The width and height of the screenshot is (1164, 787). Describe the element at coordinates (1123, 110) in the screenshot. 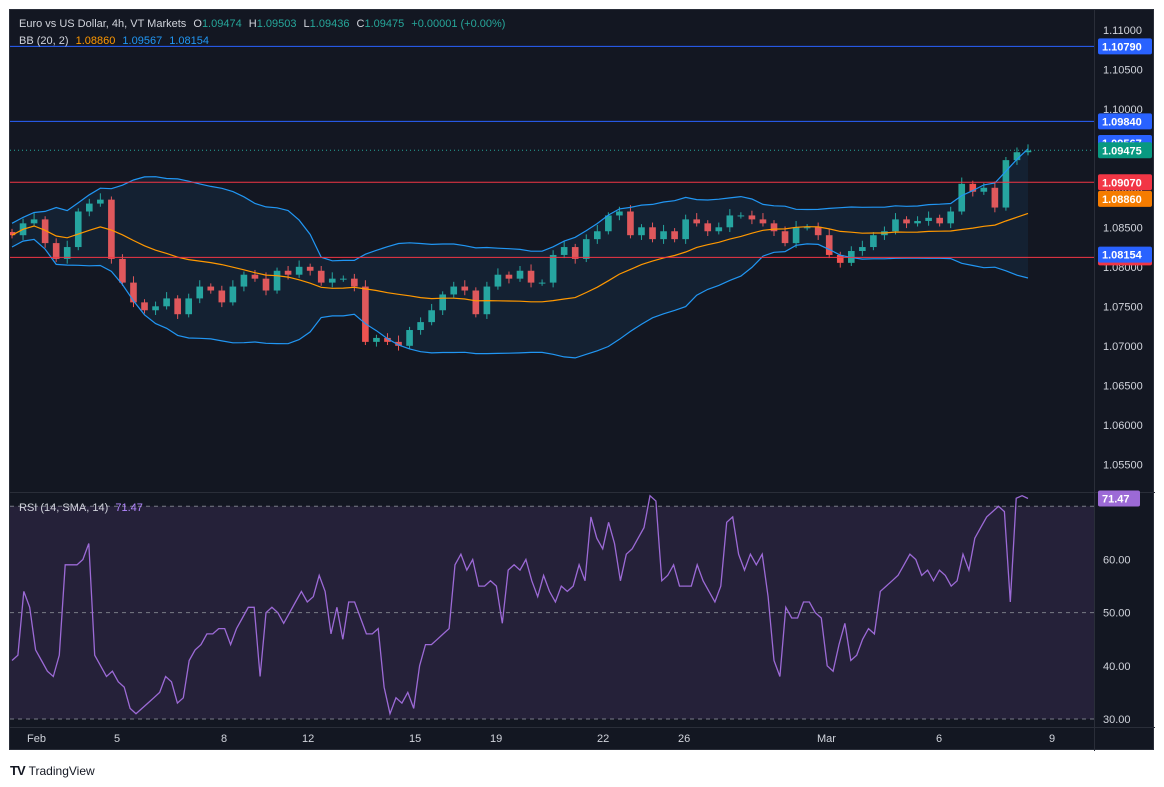

I see `price-tick-label: 1.10000` at that location.